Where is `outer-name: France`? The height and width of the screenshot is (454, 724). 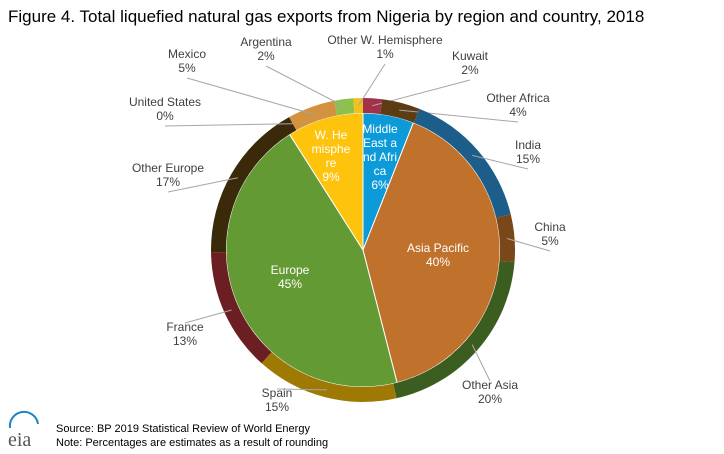
outer-name: France is located at coordinates (185, 327).